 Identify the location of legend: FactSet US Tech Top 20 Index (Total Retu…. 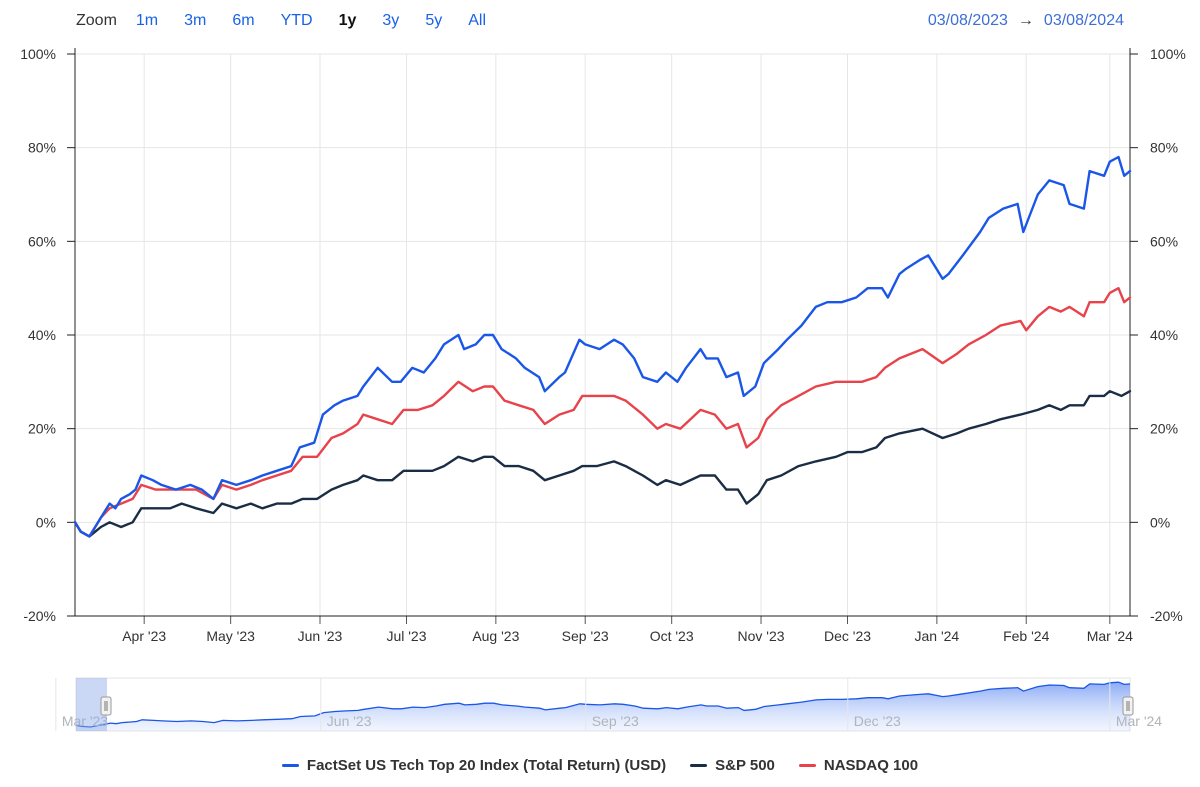
(600, 765).